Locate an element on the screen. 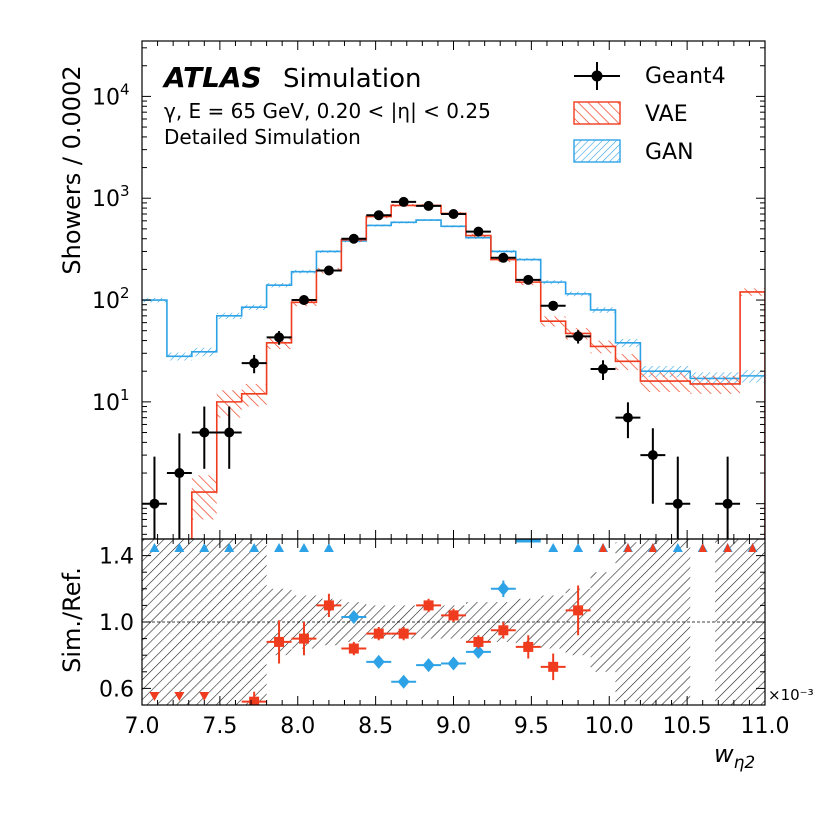 The height and width of the screenshot is (830, 830). x-tick-label: 10.5 is located at coordinates (687, 726).